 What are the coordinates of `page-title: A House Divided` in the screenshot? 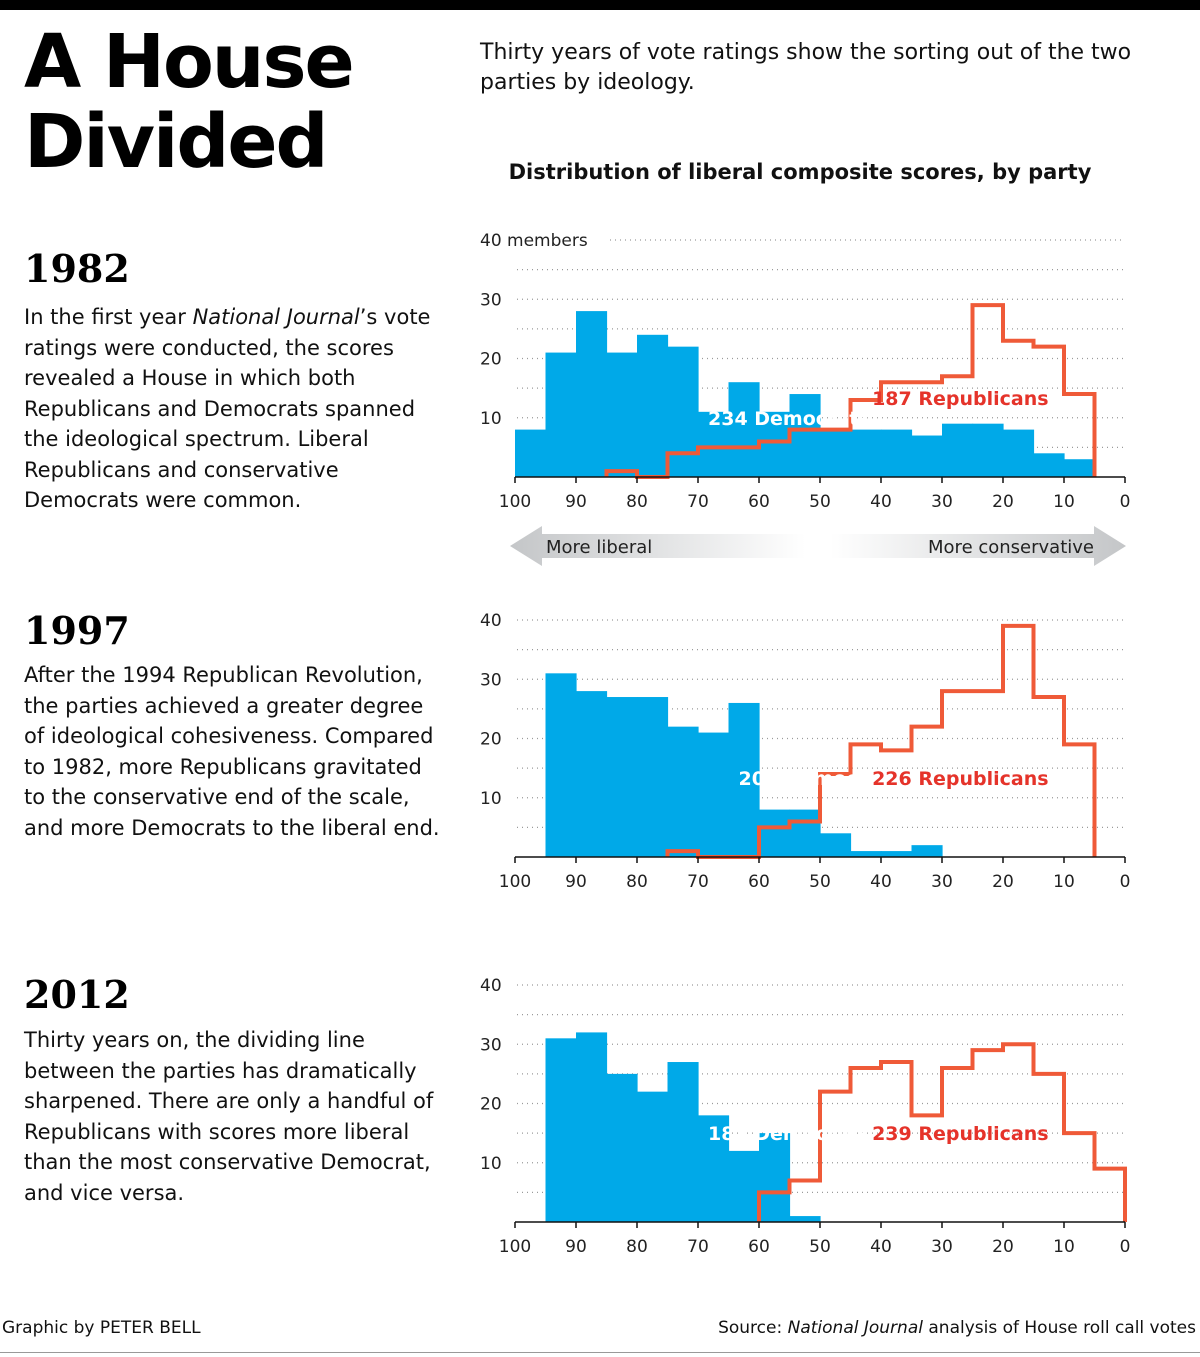 It's located at (189, 103).